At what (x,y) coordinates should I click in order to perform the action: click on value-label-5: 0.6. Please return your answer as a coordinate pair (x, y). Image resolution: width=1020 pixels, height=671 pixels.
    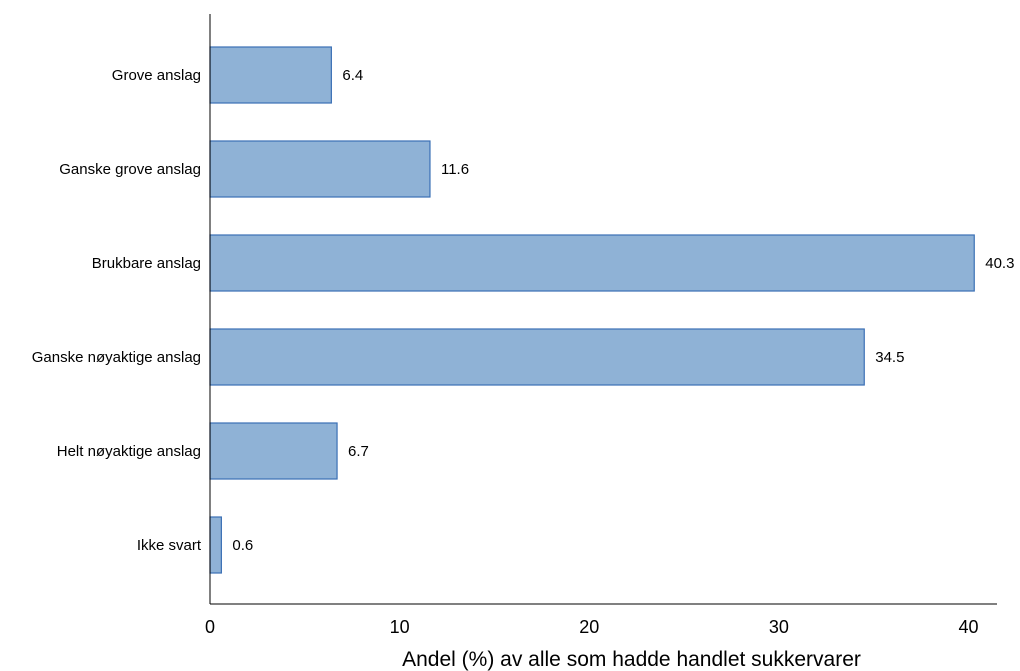
    Looking at the image, I should click on (242, 545).